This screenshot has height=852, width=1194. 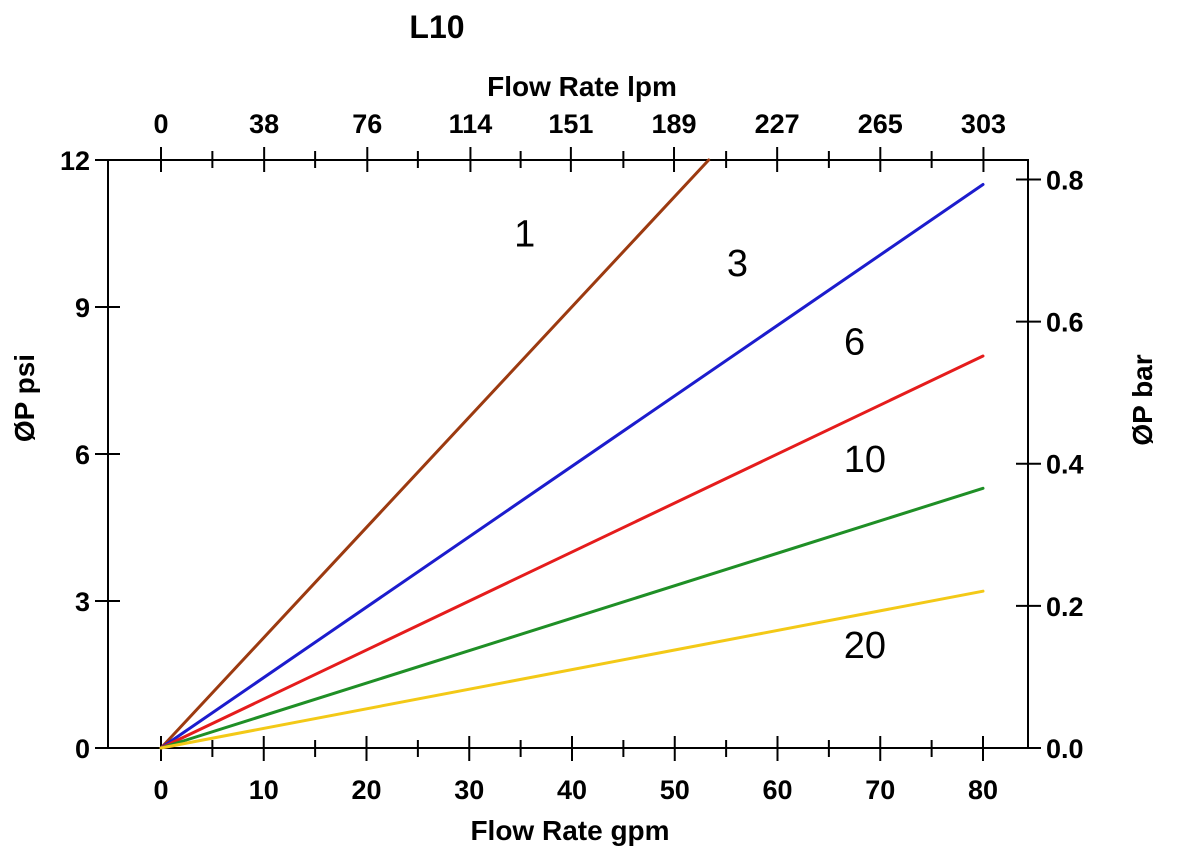 What do you see at coordinates (854, 342) in the screenshot?
I see `series-label-6: 6` at bounding box center [854, 342].